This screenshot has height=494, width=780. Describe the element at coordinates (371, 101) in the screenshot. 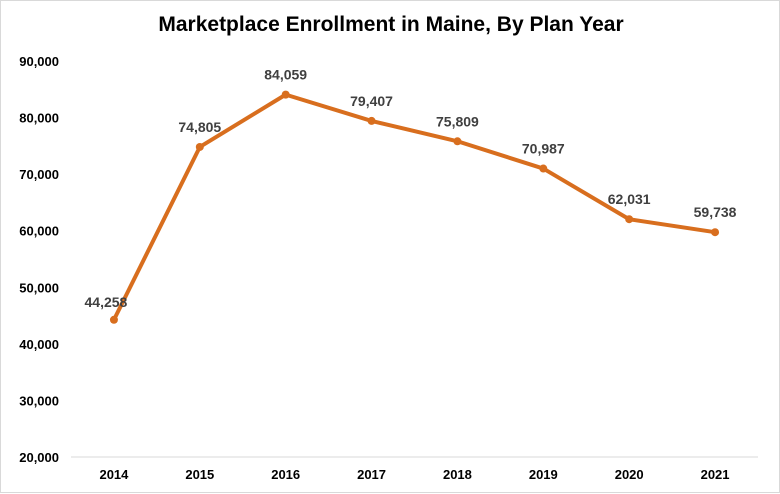

I see `data-label: 79,407` at that location.